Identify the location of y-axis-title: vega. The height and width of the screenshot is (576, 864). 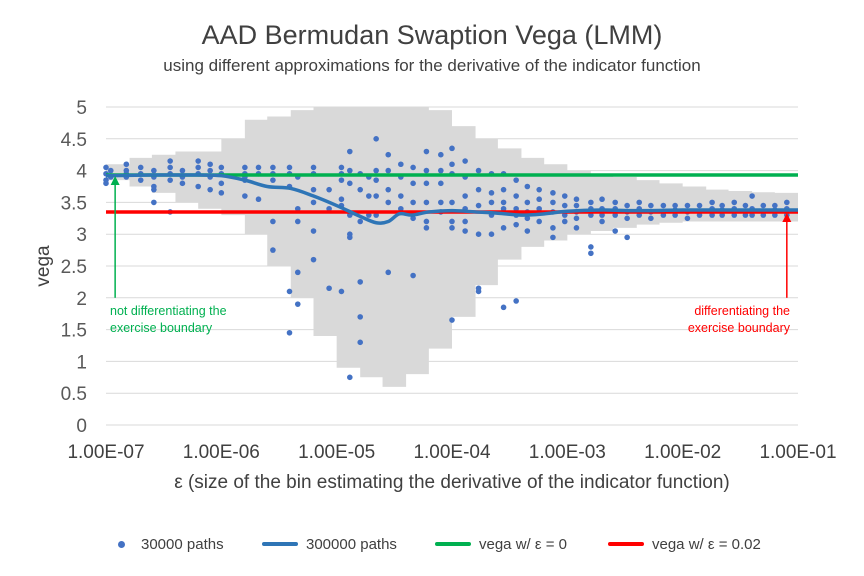
(43, 266).